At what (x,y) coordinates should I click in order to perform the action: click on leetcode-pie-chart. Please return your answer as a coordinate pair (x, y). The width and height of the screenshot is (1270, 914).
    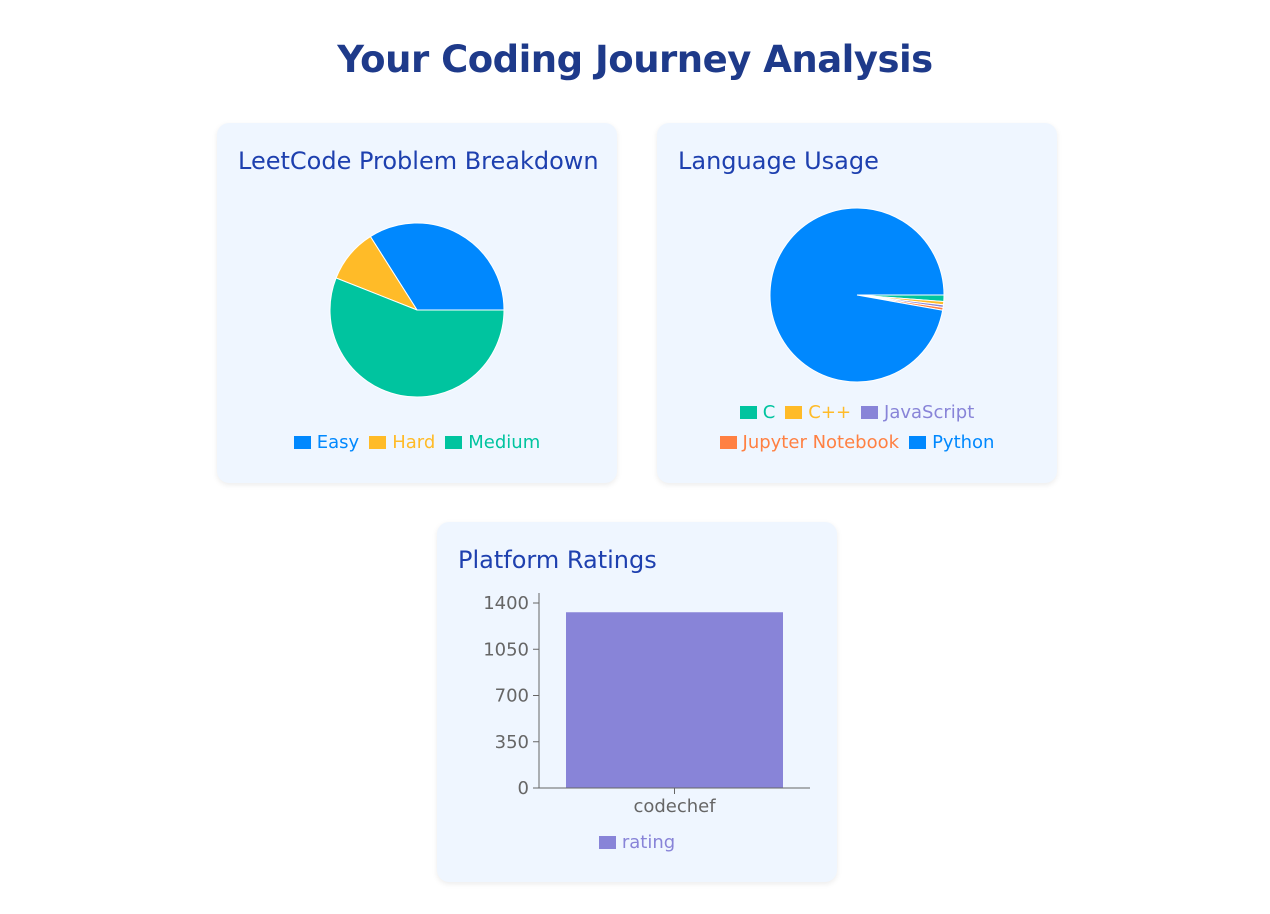
    Looking at the image, I should click on (417, 310).